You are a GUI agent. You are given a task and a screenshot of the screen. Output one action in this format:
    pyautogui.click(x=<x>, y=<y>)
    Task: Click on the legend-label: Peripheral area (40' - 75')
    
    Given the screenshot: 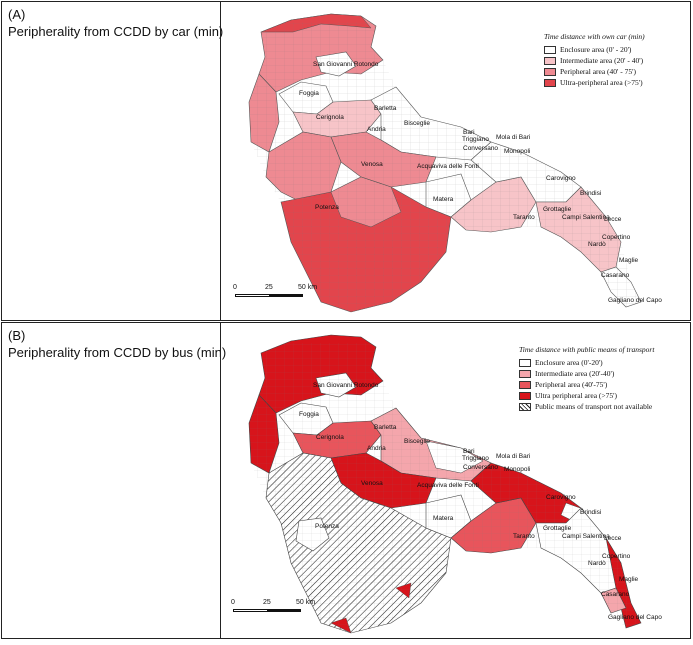 What is the action you would take?
    pyautogui.click(x=598, y=71)
    